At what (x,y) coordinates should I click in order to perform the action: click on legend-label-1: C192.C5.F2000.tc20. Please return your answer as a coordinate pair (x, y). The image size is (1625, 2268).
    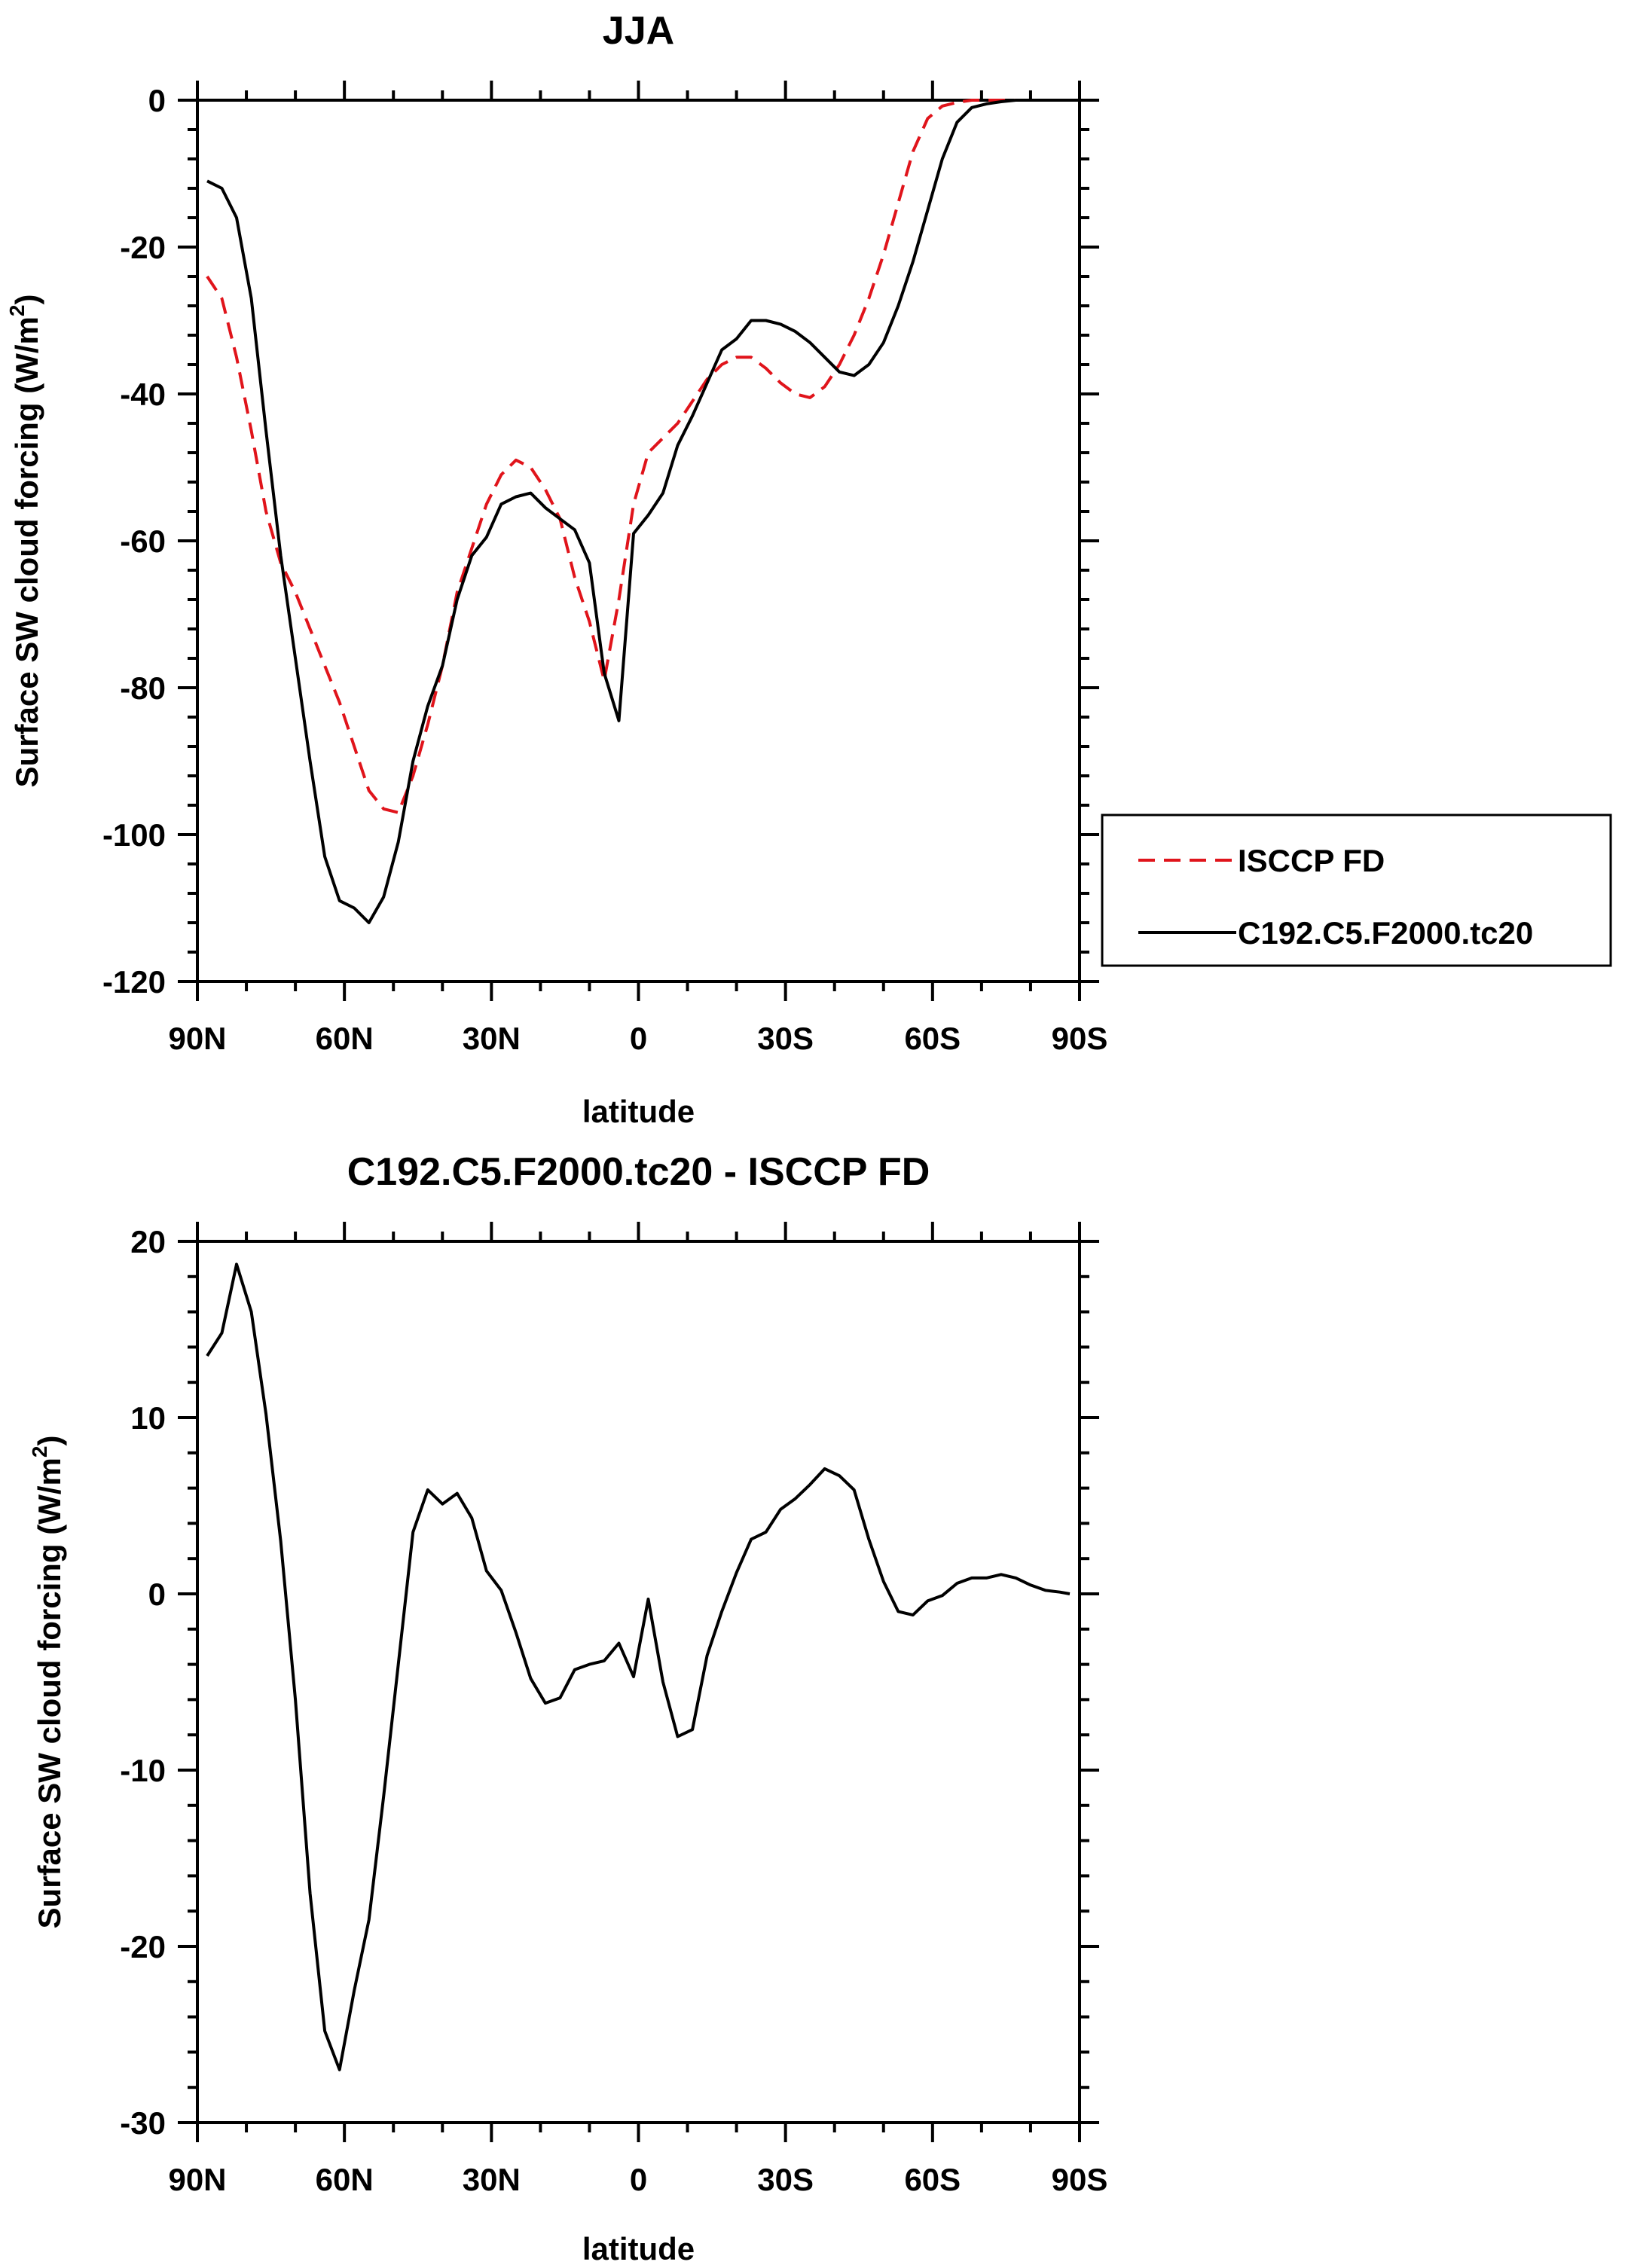
    Looking at the image, I should click on (1385, 933).